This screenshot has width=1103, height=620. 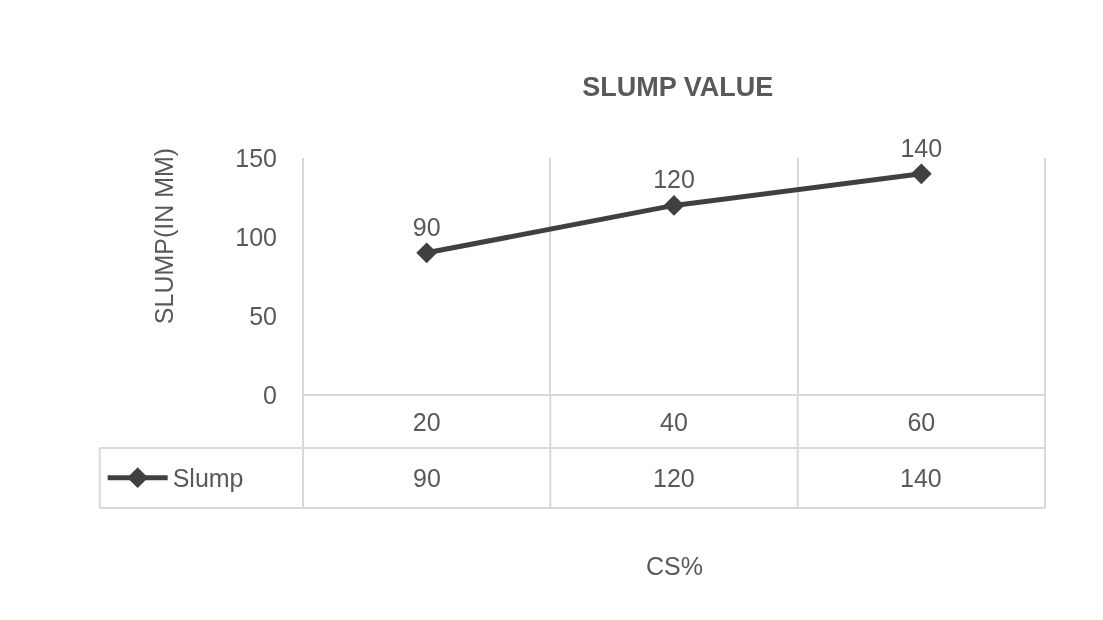 I want to click on annotation: 140, so click(x=921, y=147).